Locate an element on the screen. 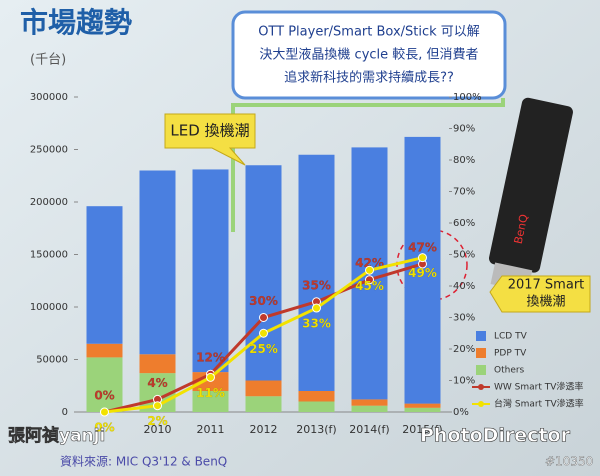  y2-tick-label: 70% is located at coordinates (464, 192).